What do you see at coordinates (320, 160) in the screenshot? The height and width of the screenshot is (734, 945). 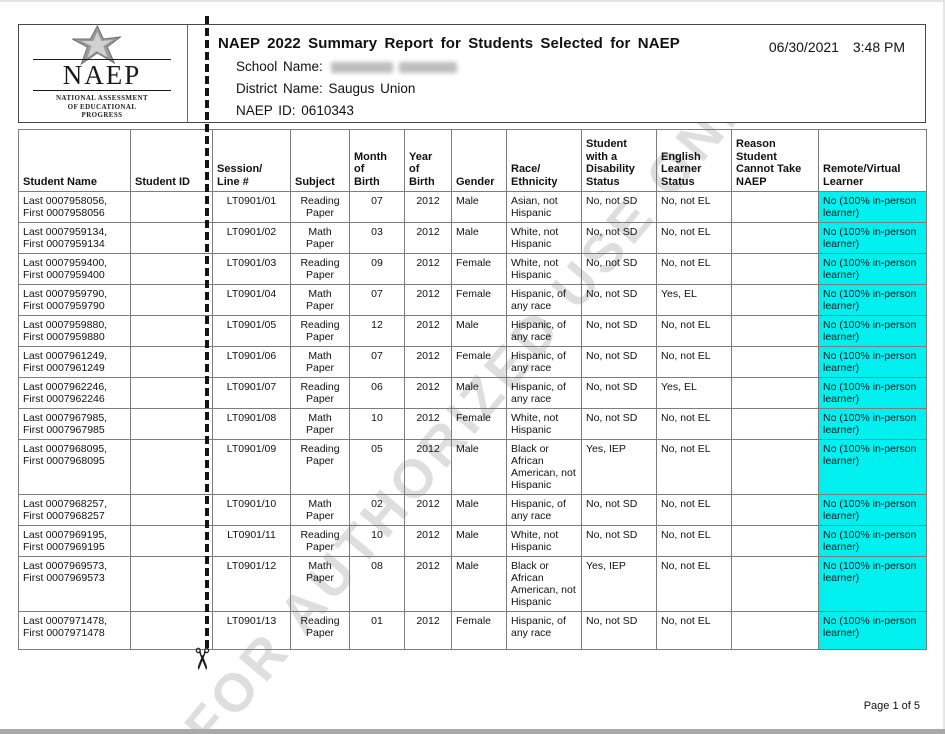 I see `column-header-subject: Subject` at bounding box center [320, 160].